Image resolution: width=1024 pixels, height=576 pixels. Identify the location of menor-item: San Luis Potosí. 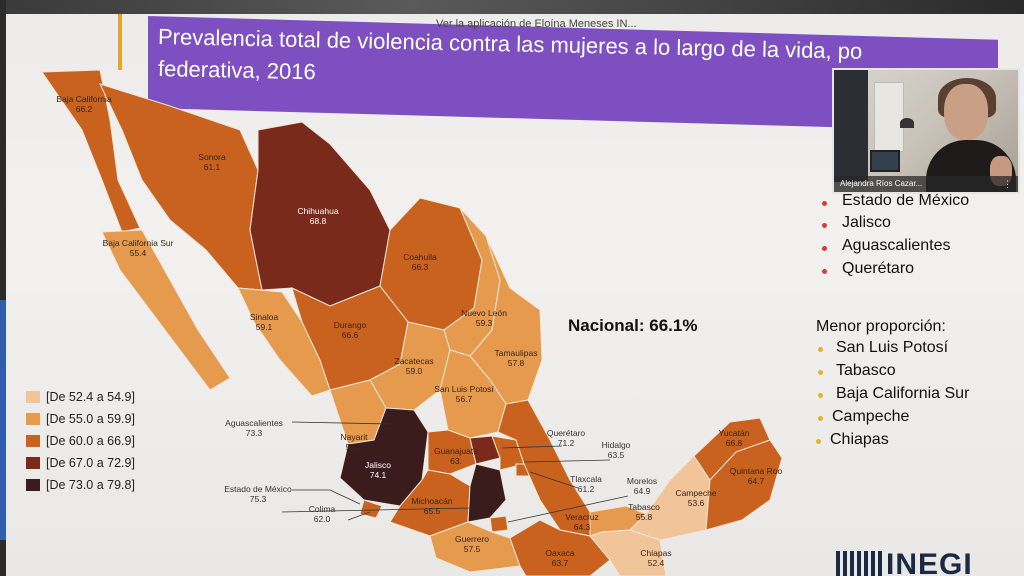
(892, 347).